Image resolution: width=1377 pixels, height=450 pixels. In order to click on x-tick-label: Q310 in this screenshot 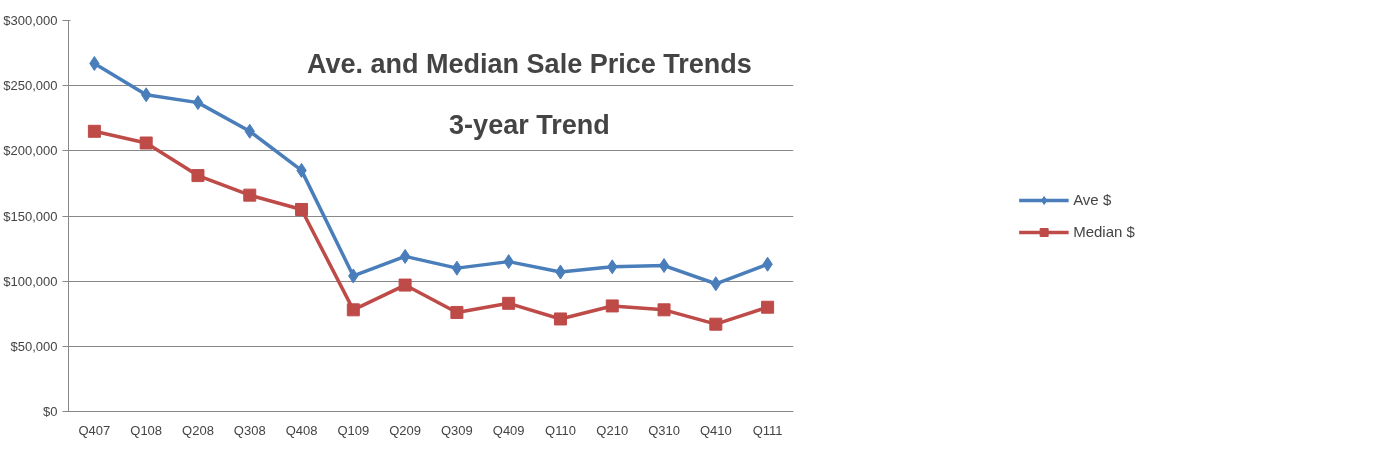, I will do `click(664, 430)`.